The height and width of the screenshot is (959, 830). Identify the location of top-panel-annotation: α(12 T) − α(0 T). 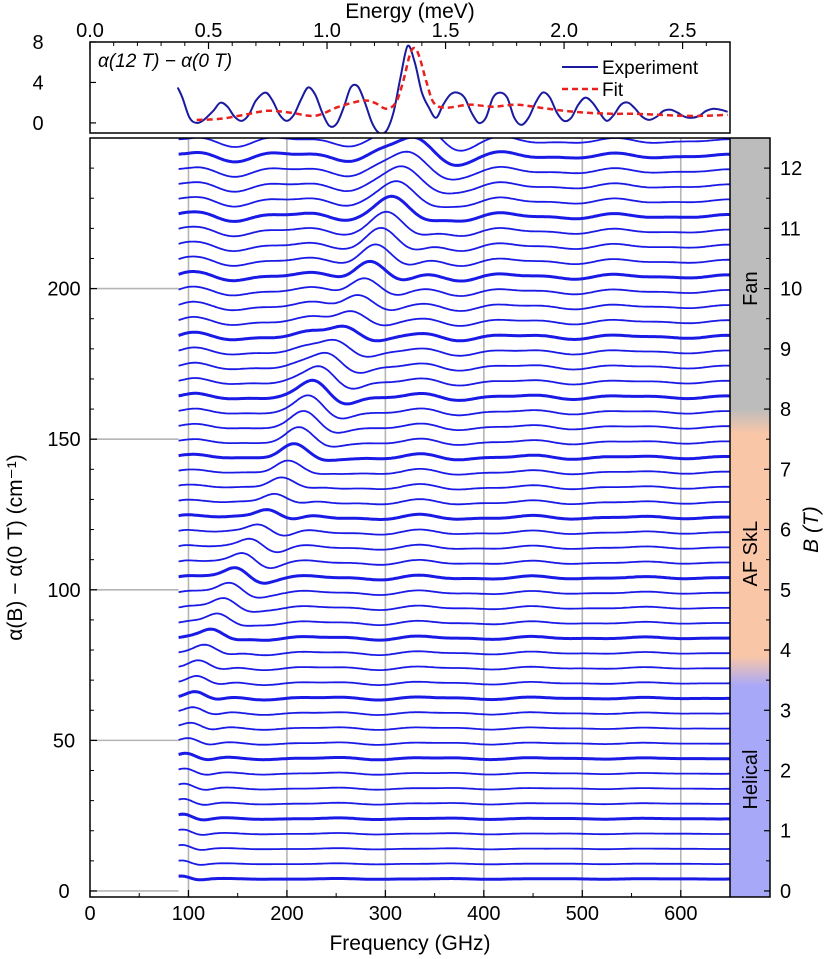
(165, 61).